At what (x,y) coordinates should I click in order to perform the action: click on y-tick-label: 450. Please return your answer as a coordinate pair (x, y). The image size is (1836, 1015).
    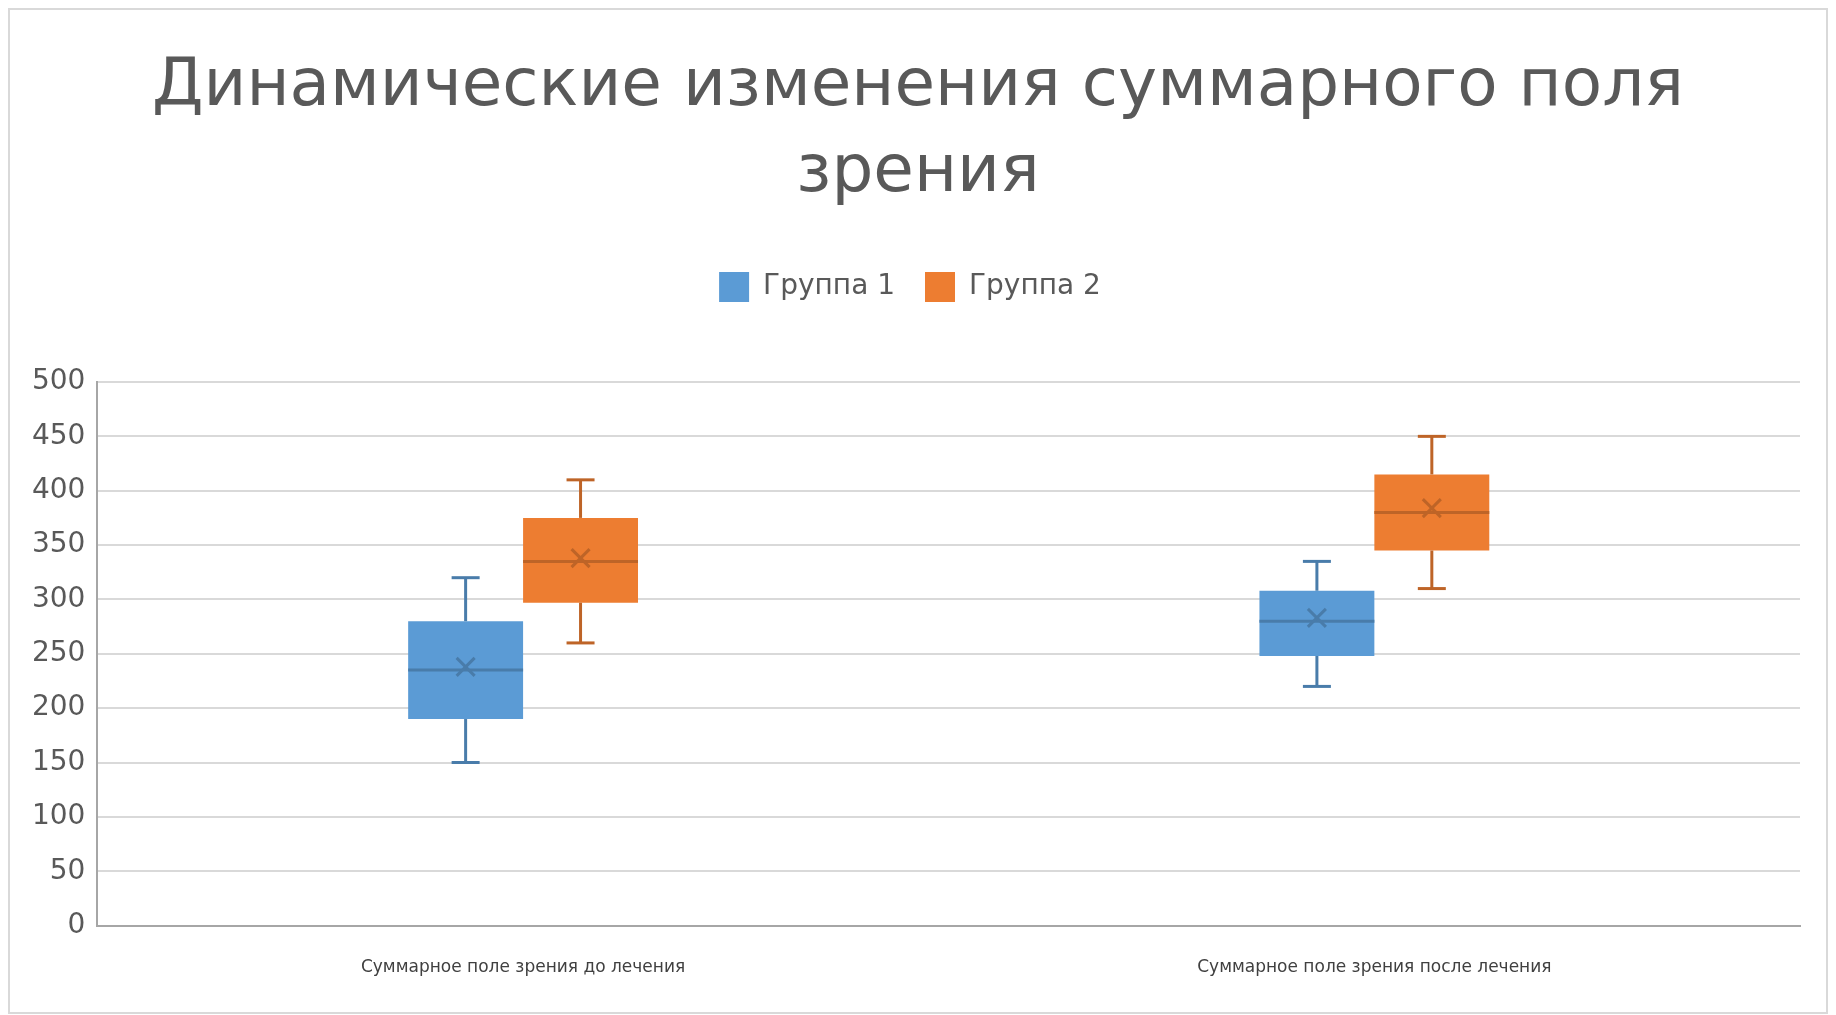
    Looking at the image, I should click on (58, 434).